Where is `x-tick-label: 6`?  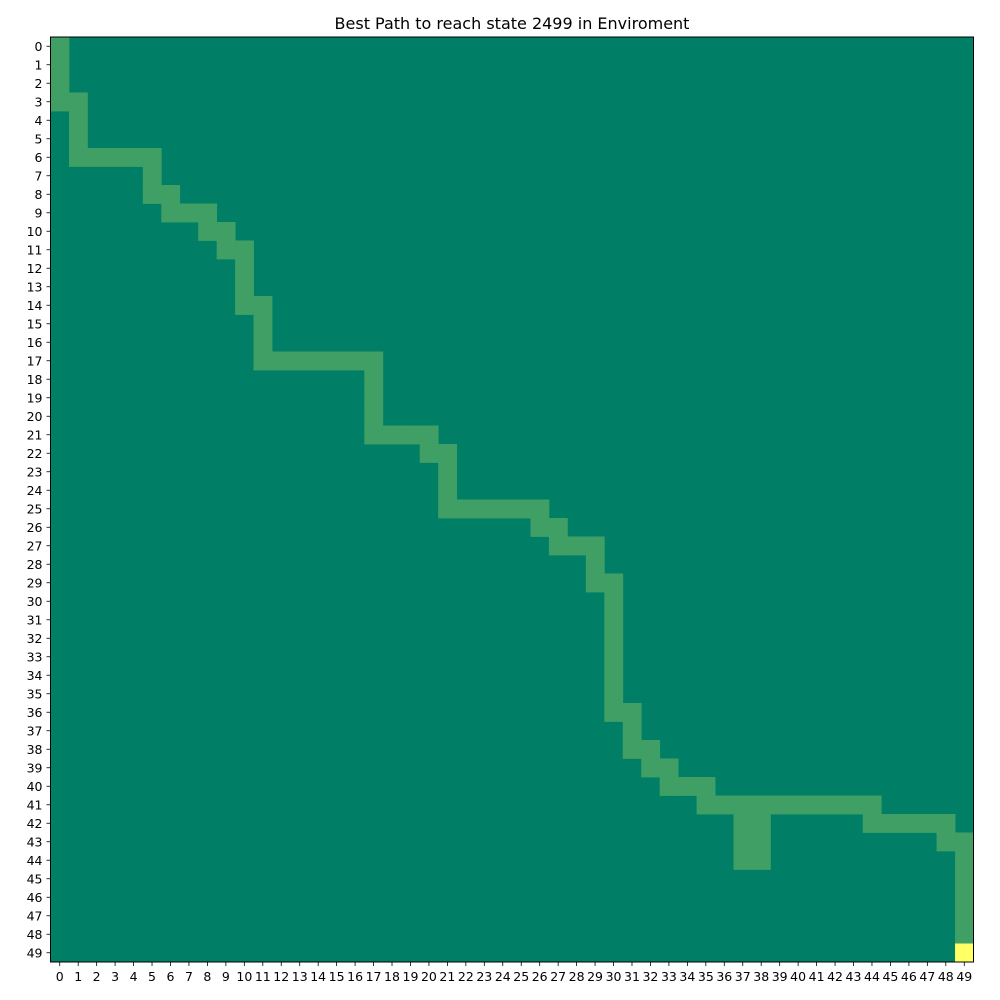
x-tick-label: 6 is located at coordinates (171, 976).